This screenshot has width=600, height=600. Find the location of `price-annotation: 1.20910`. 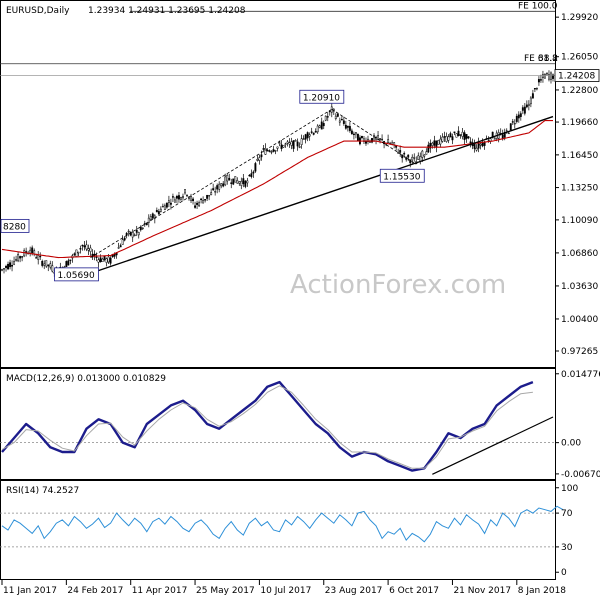

price-annotation: 1.20910 is located at coordinates (322, 96).